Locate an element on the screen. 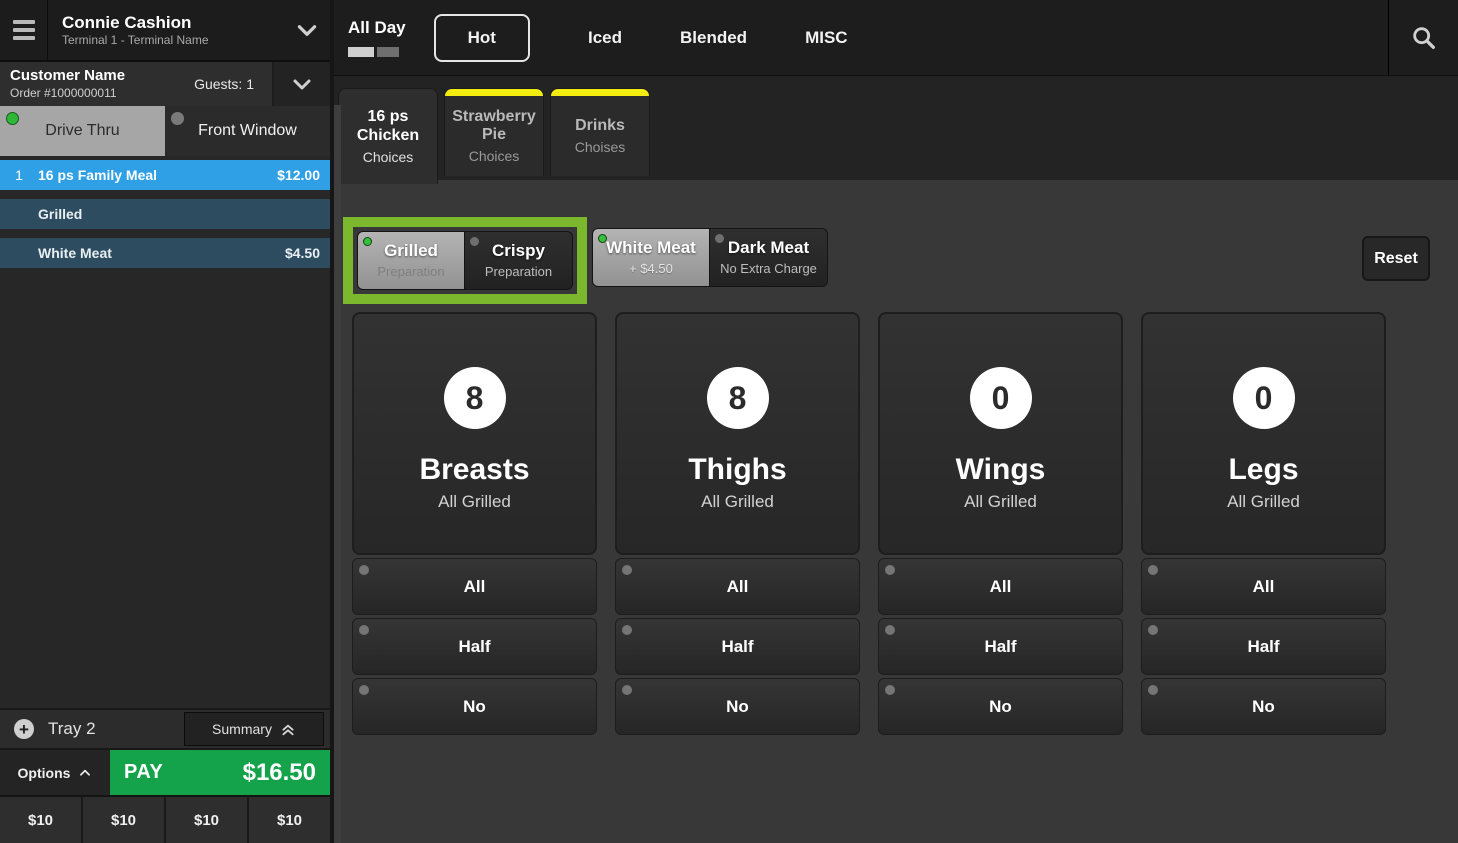 The image size is (1458, 843). item-qty: 1 is located at coordinates (19, 175).